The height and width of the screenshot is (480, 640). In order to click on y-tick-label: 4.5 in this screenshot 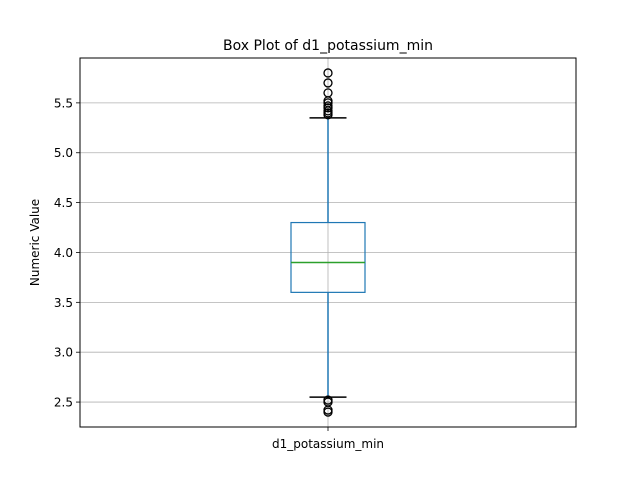, I will do `click(63, 203)`.